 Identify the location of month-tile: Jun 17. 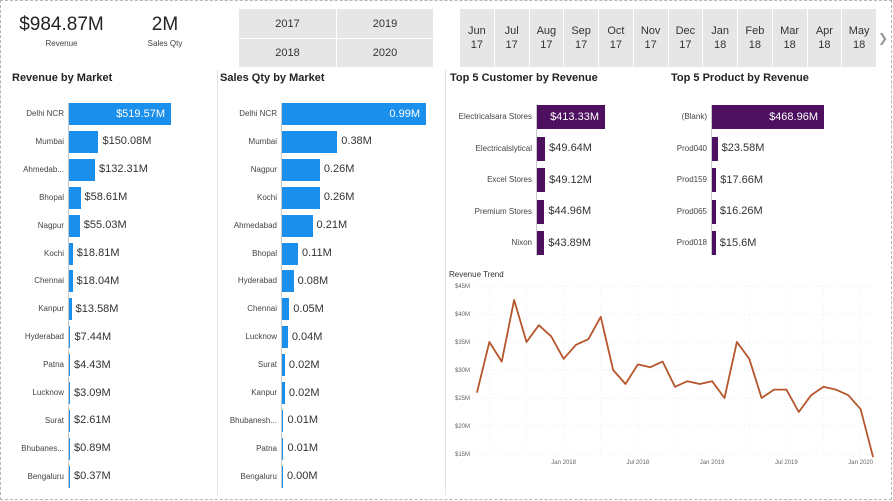
(477, 38).